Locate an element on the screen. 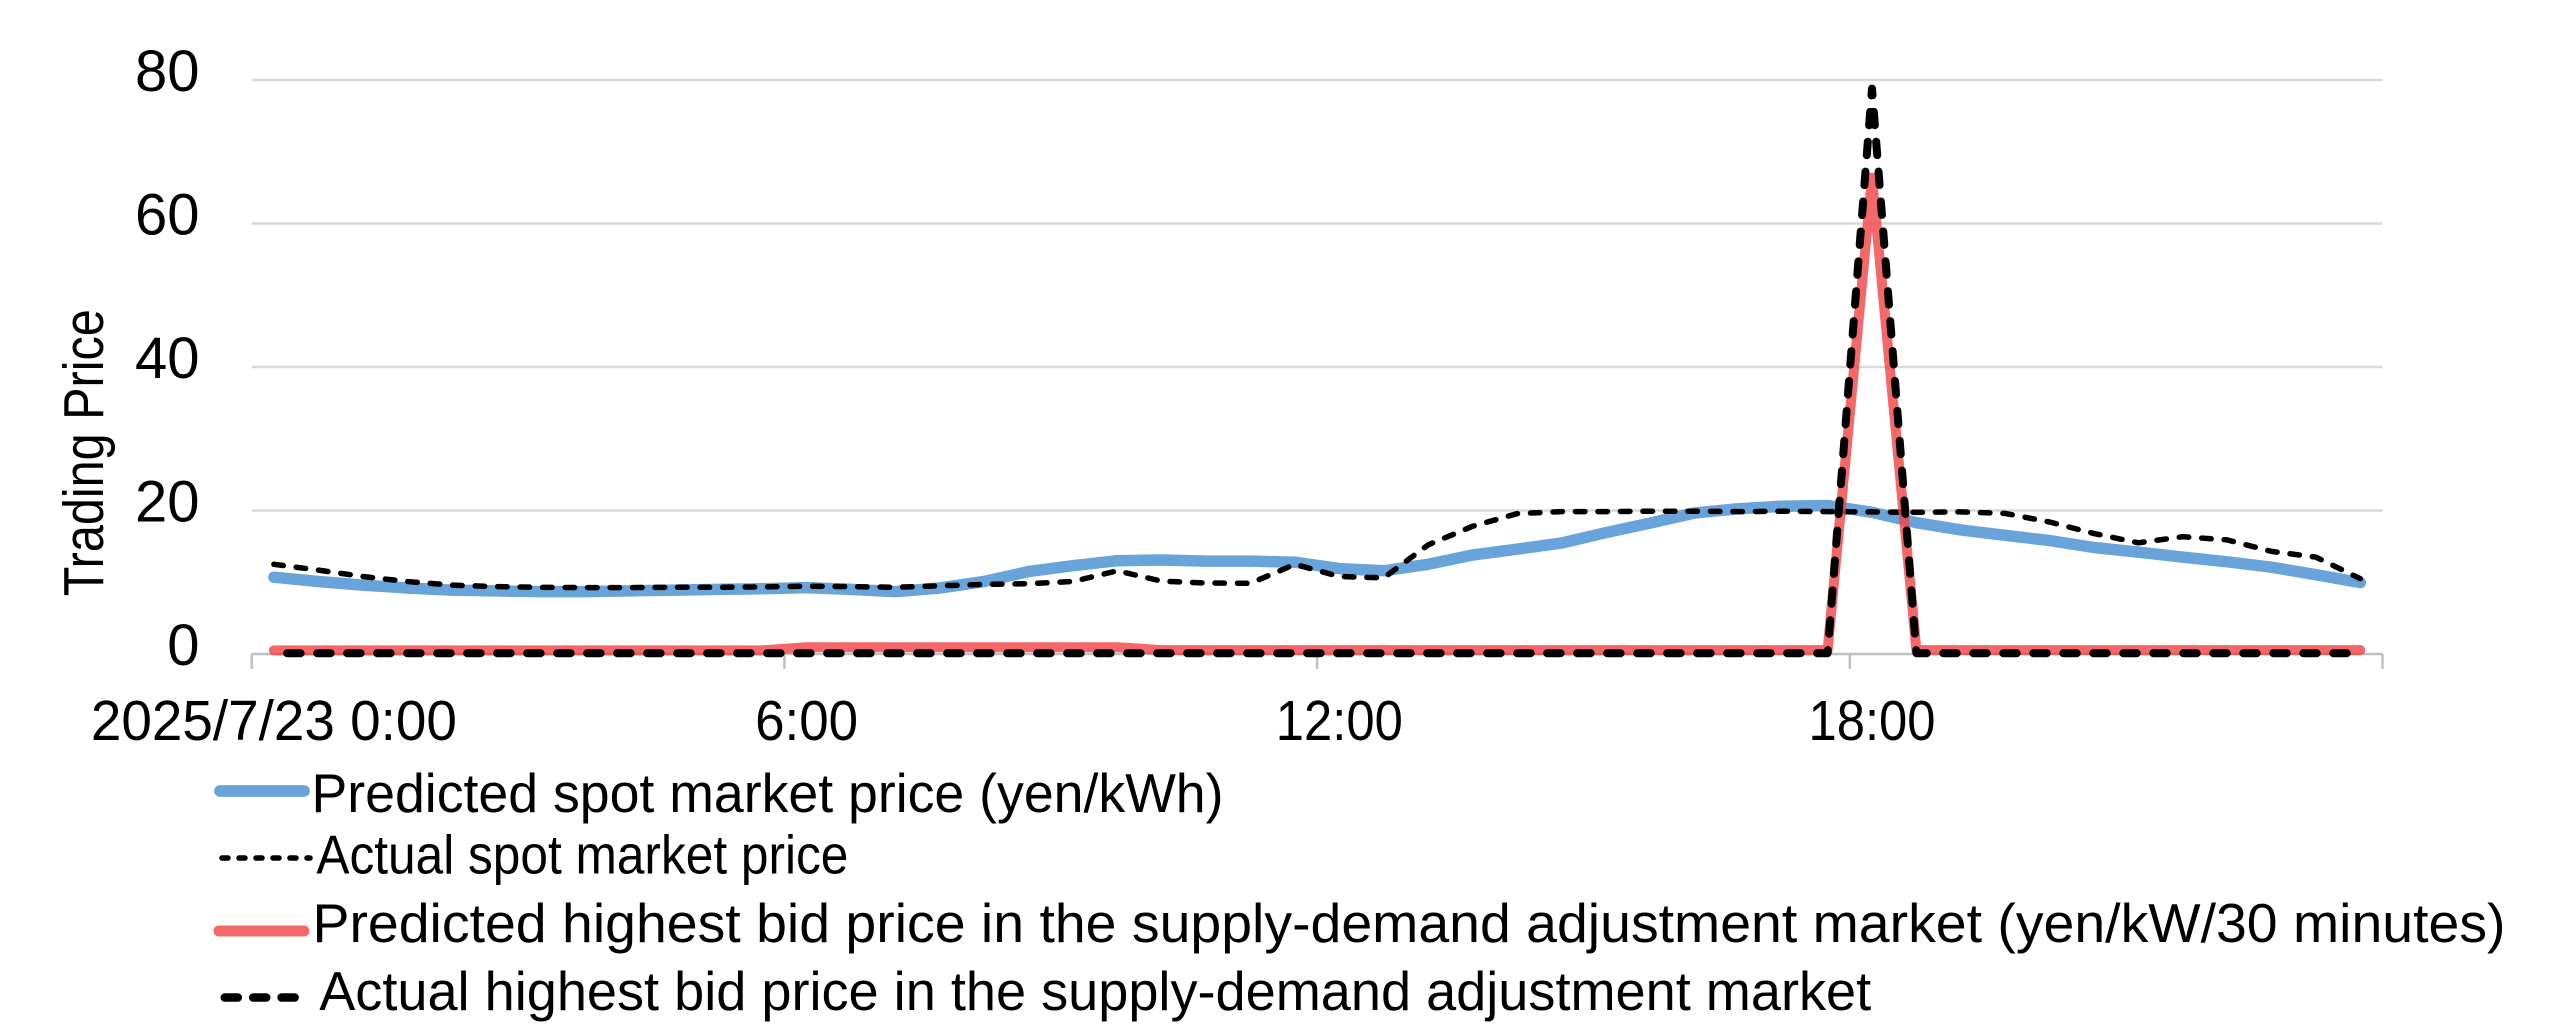  svg-text: 18:00 is located at coordinates (1872, 721).